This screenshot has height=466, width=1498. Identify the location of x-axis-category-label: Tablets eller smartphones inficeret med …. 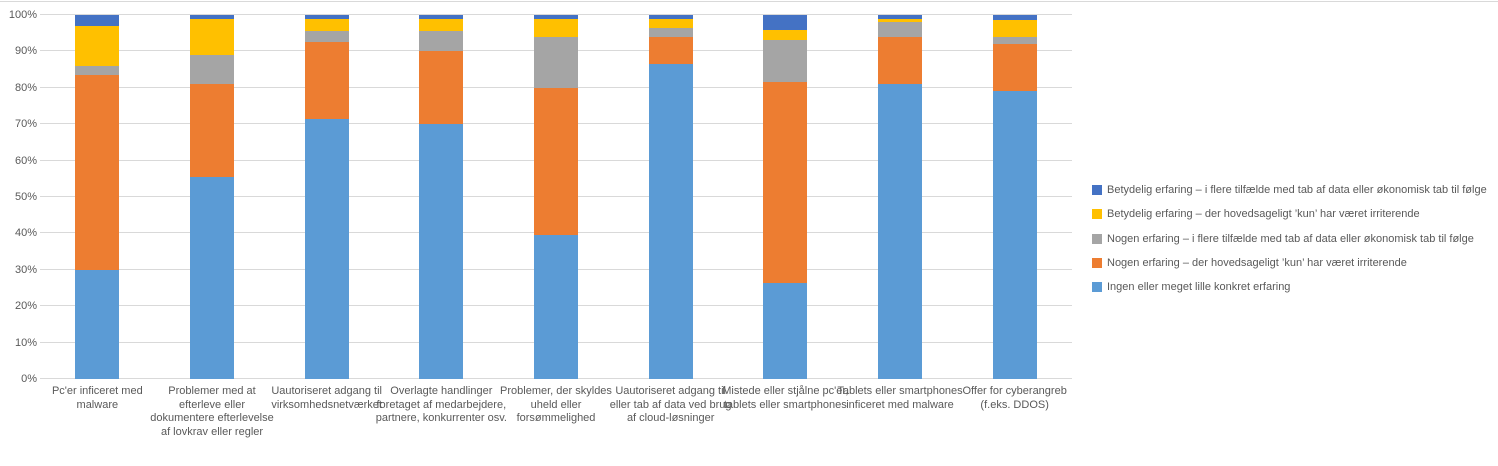
(900, 398).